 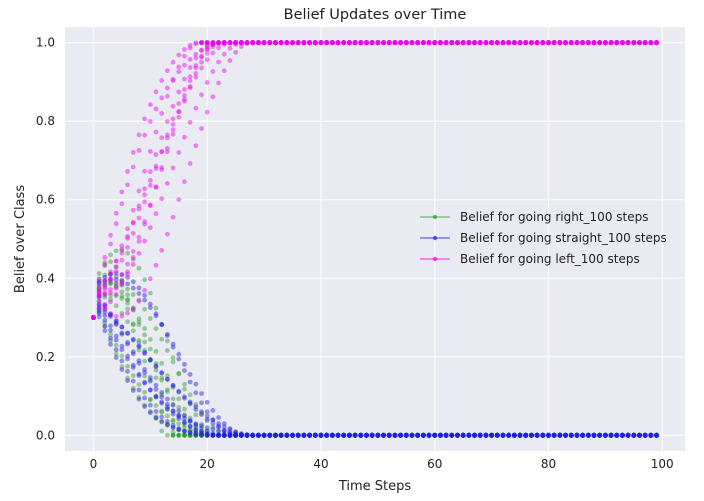 I want to click on y-tick-label: 1.0, so click(x=45, y=43).